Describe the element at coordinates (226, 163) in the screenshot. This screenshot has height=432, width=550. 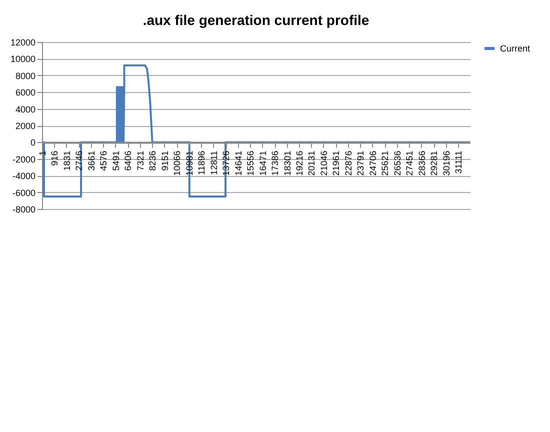
I see `x-tick-label: 13726` at that location.